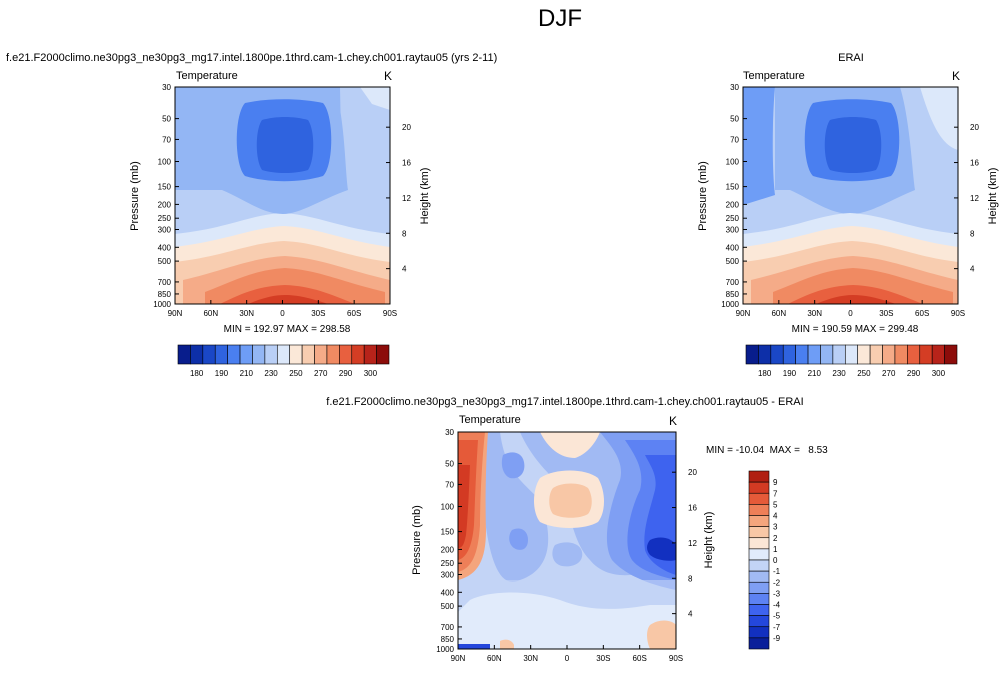  I want to click on obs-band-left, so click(759, 146).